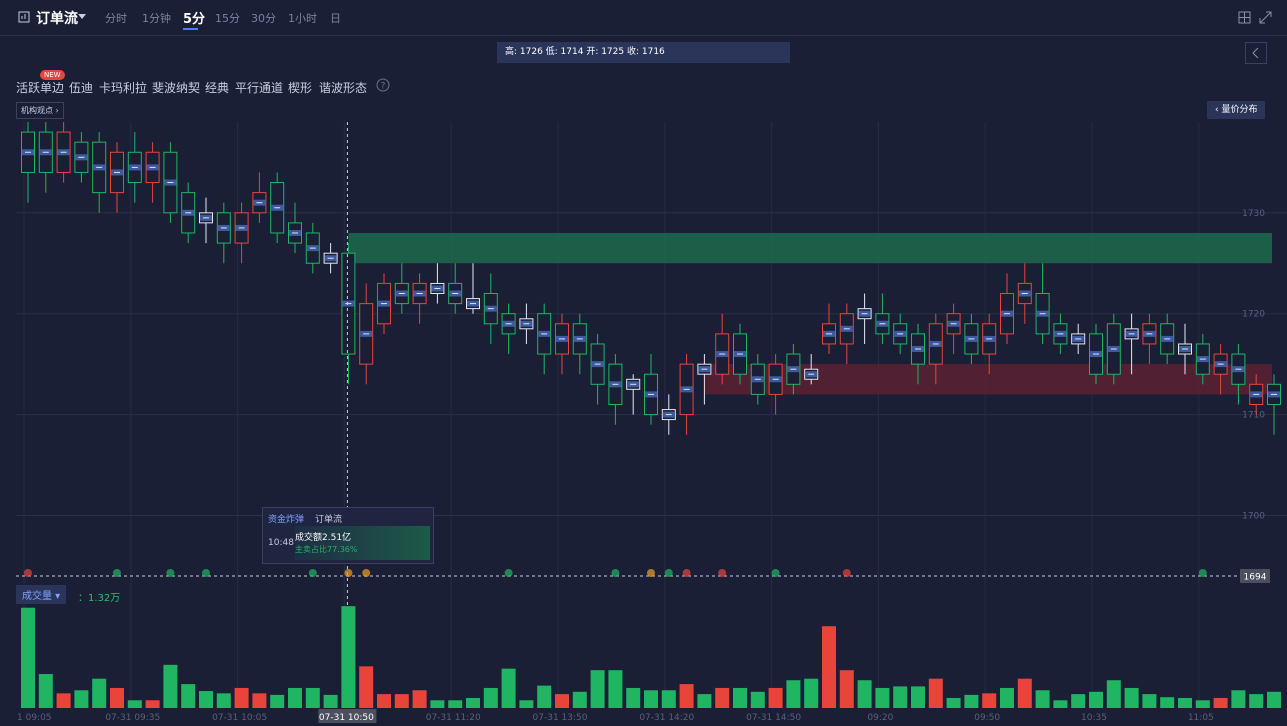 Image resolution: width=1287 pixels, height=726 pixels. Describe the element at coordinates (227, 18) in the screenshot. I see `tab: 15分` at that location.